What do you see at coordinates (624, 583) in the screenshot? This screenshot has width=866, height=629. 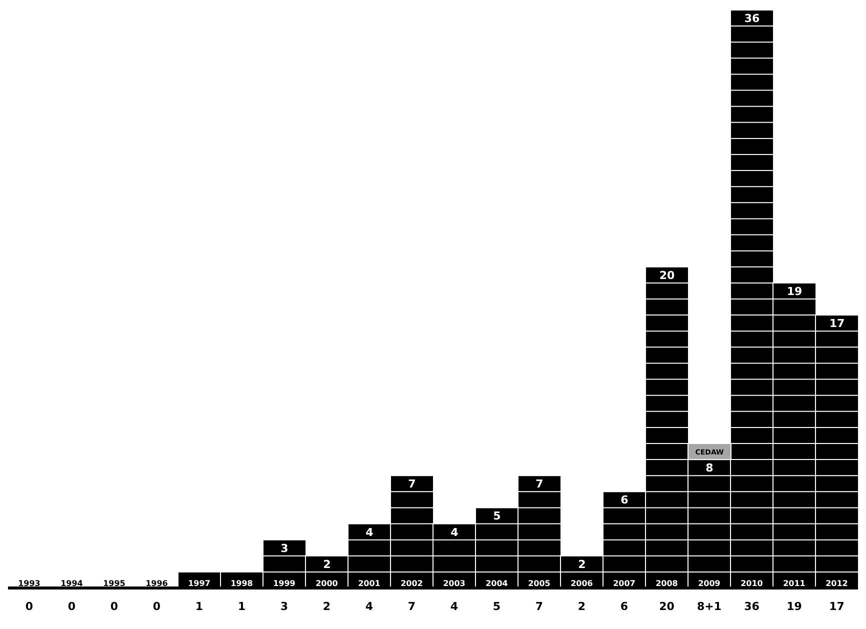 I see `x-tick-label: 2007` at bounding box center [624, 583].